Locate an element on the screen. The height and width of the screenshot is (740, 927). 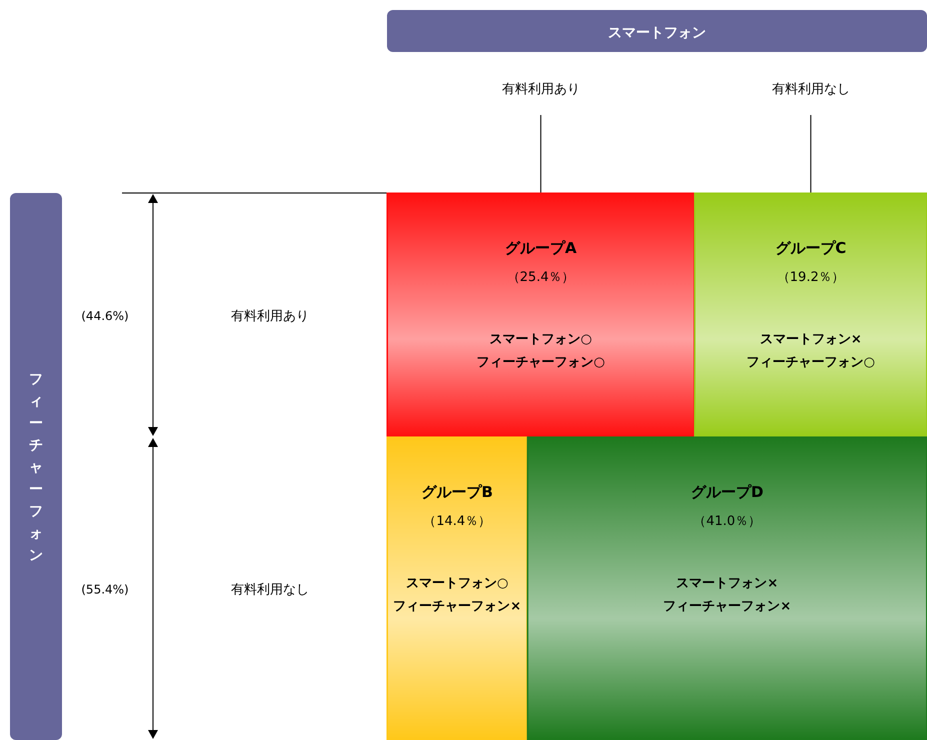
text: スマートフォン is located at coordinates (657, 33).